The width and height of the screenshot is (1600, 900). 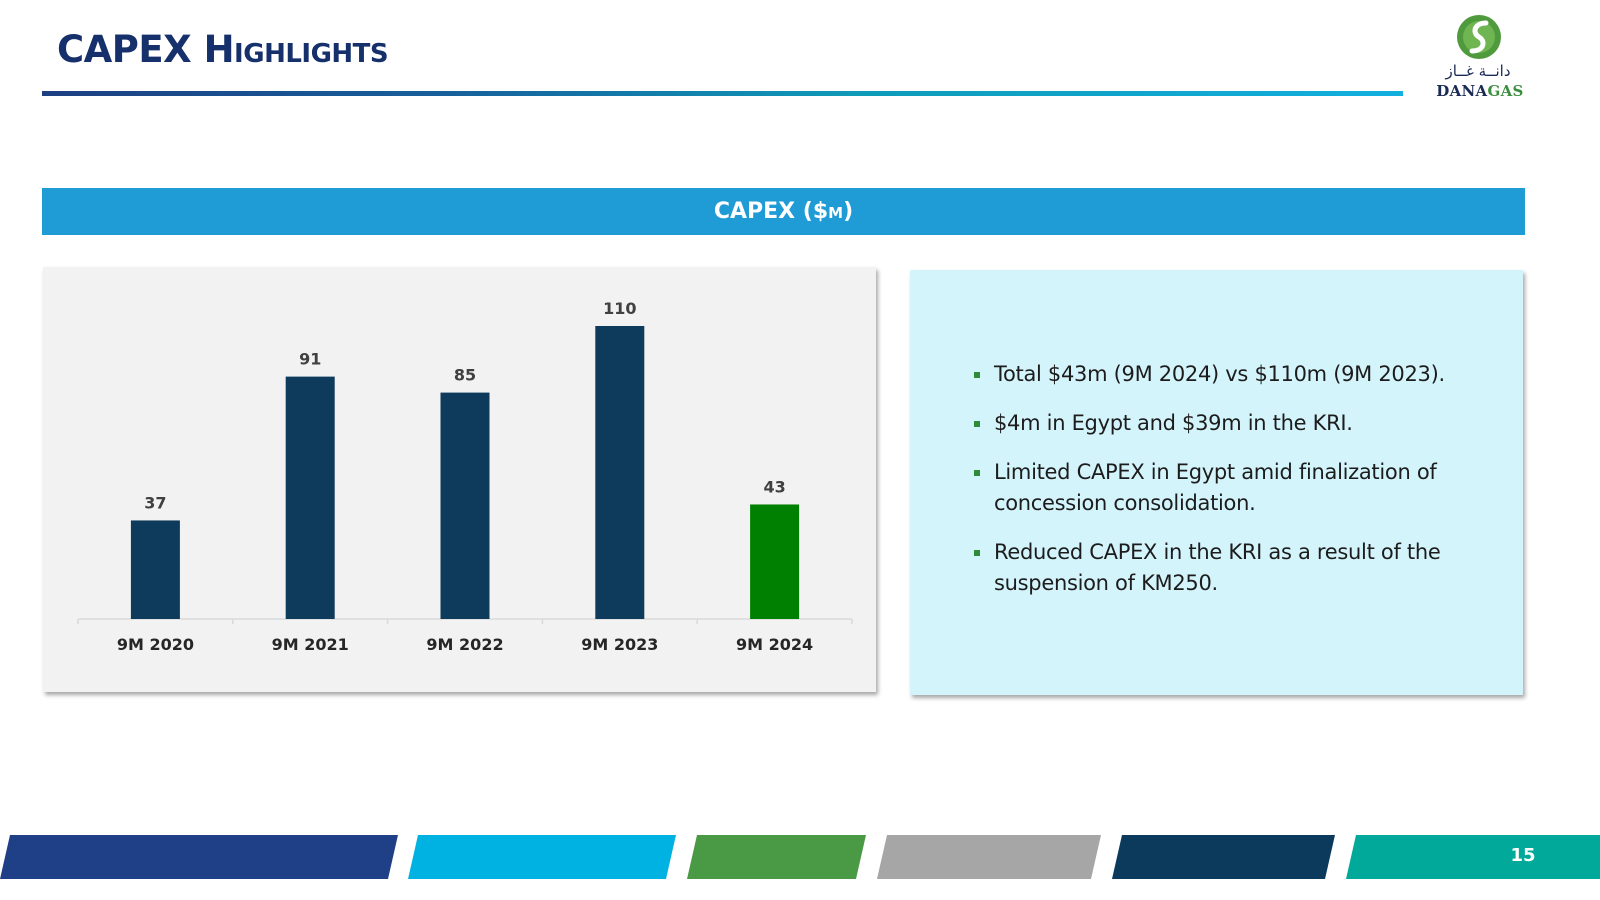 What do you see at coordinates (155, 569) in the screenshot?
I see `bar-9m-2020` at bounding box center [155, 569].